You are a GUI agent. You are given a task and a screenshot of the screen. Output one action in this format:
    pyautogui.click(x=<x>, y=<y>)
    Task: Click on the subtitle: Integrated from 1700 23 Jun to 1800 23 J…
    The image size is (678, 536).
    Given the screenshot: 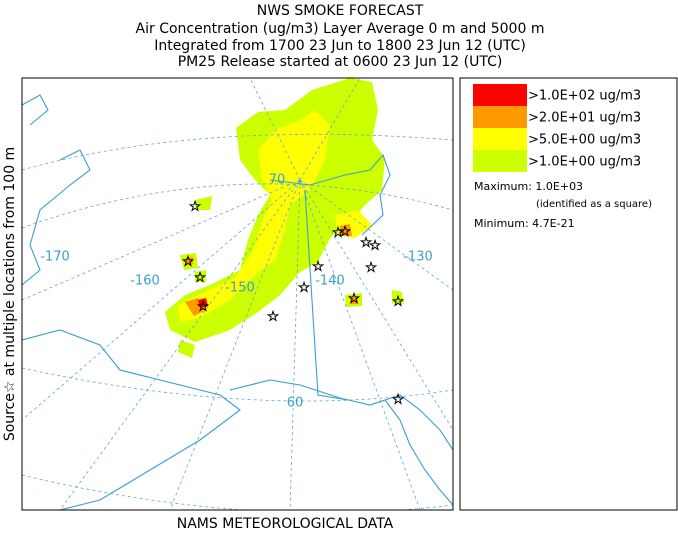 What is the action you would take?
    pyautogui.click(x=340, y=46)
    